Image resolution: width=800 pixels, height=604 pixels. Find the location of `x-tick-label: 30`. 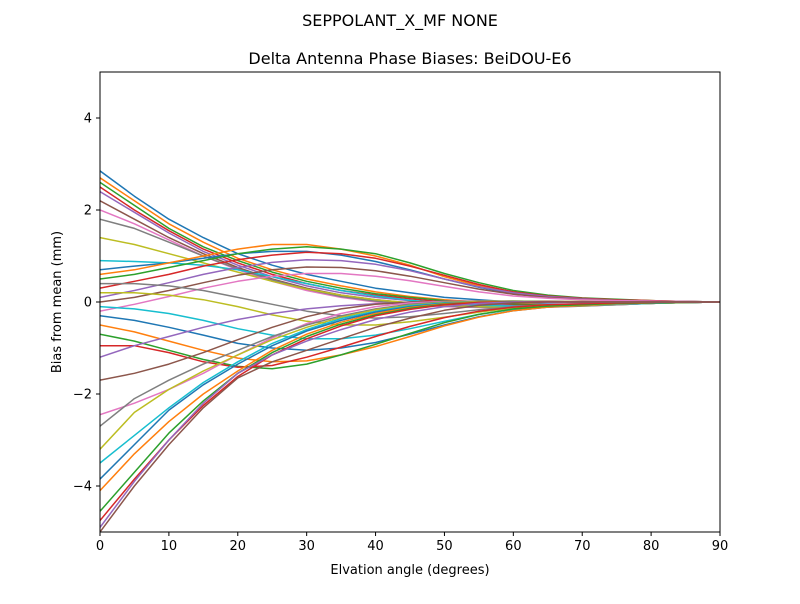

x-tick-label: 30 is located at coordinates (306, 546).